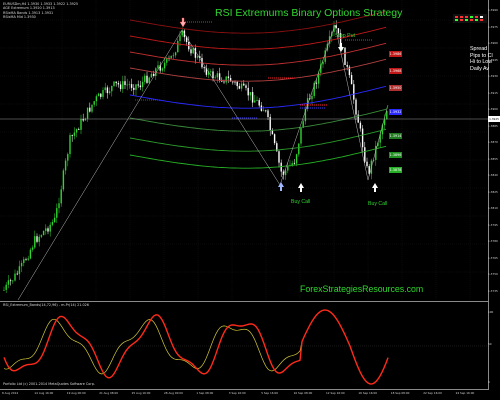 The image size is (500, 400). What do you see at coordinates (237, 393) in the screenshot?
I see `date-axis-label: 3 Sep 16:00` at bounding box center [237, 393].